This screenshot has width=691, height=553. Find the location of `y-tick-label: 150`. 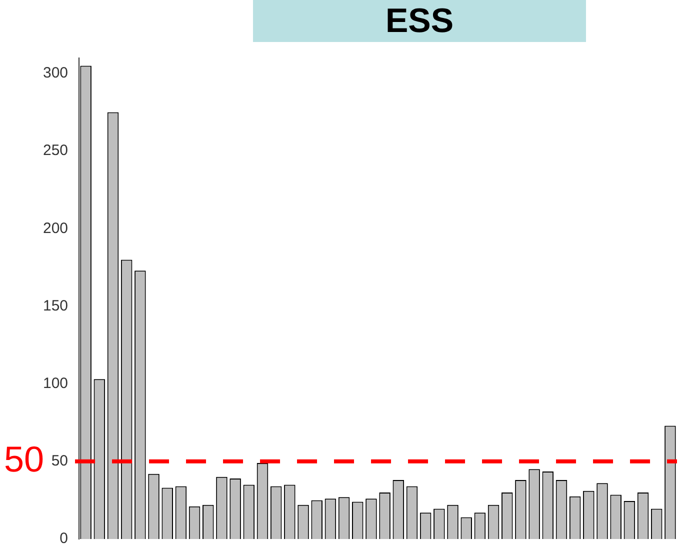

y-tick-label: 150 is located at coordinates (55, 305).